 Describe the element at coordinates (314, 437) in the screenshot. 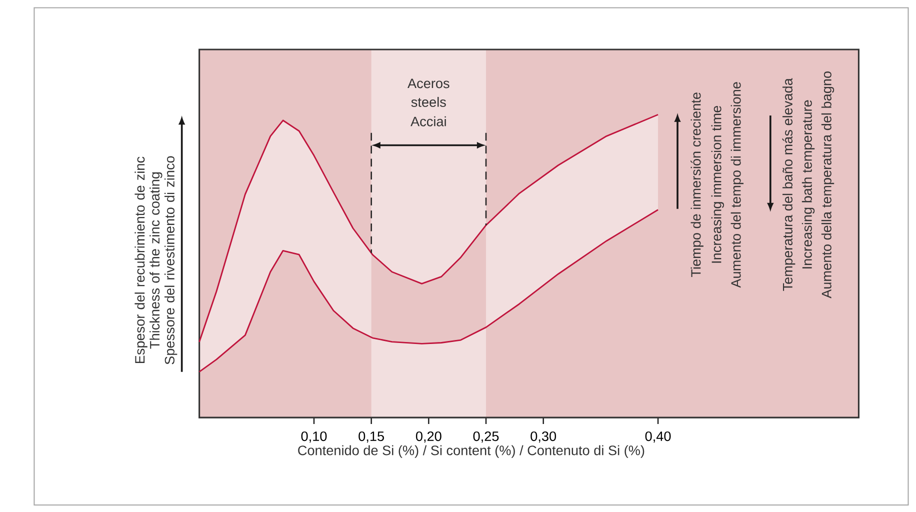

I see `x-tick-label: 0,10` at that location.